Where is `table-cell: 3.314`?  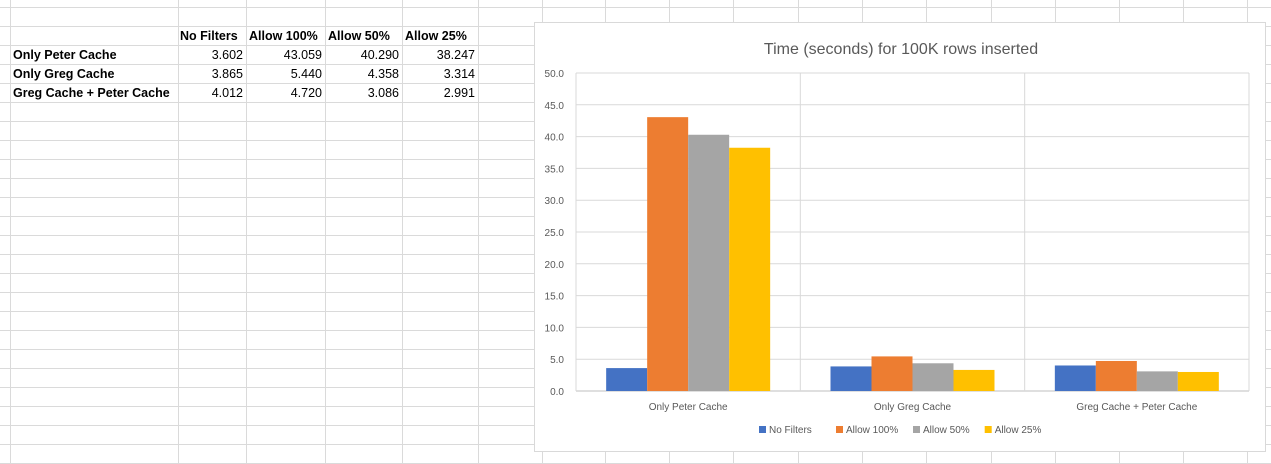 table-cell: 3.314 is located at coordinates (459, 74).